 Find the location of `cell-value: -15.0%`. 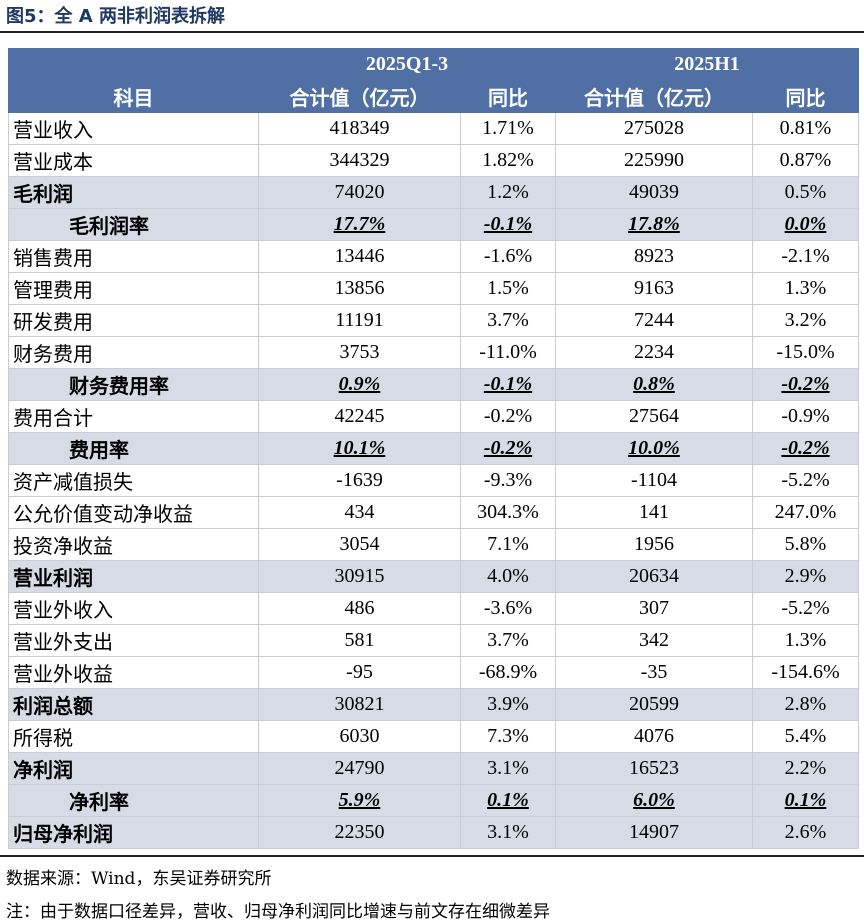

cell-value: -15.0% is located at coordinates (805, 352).